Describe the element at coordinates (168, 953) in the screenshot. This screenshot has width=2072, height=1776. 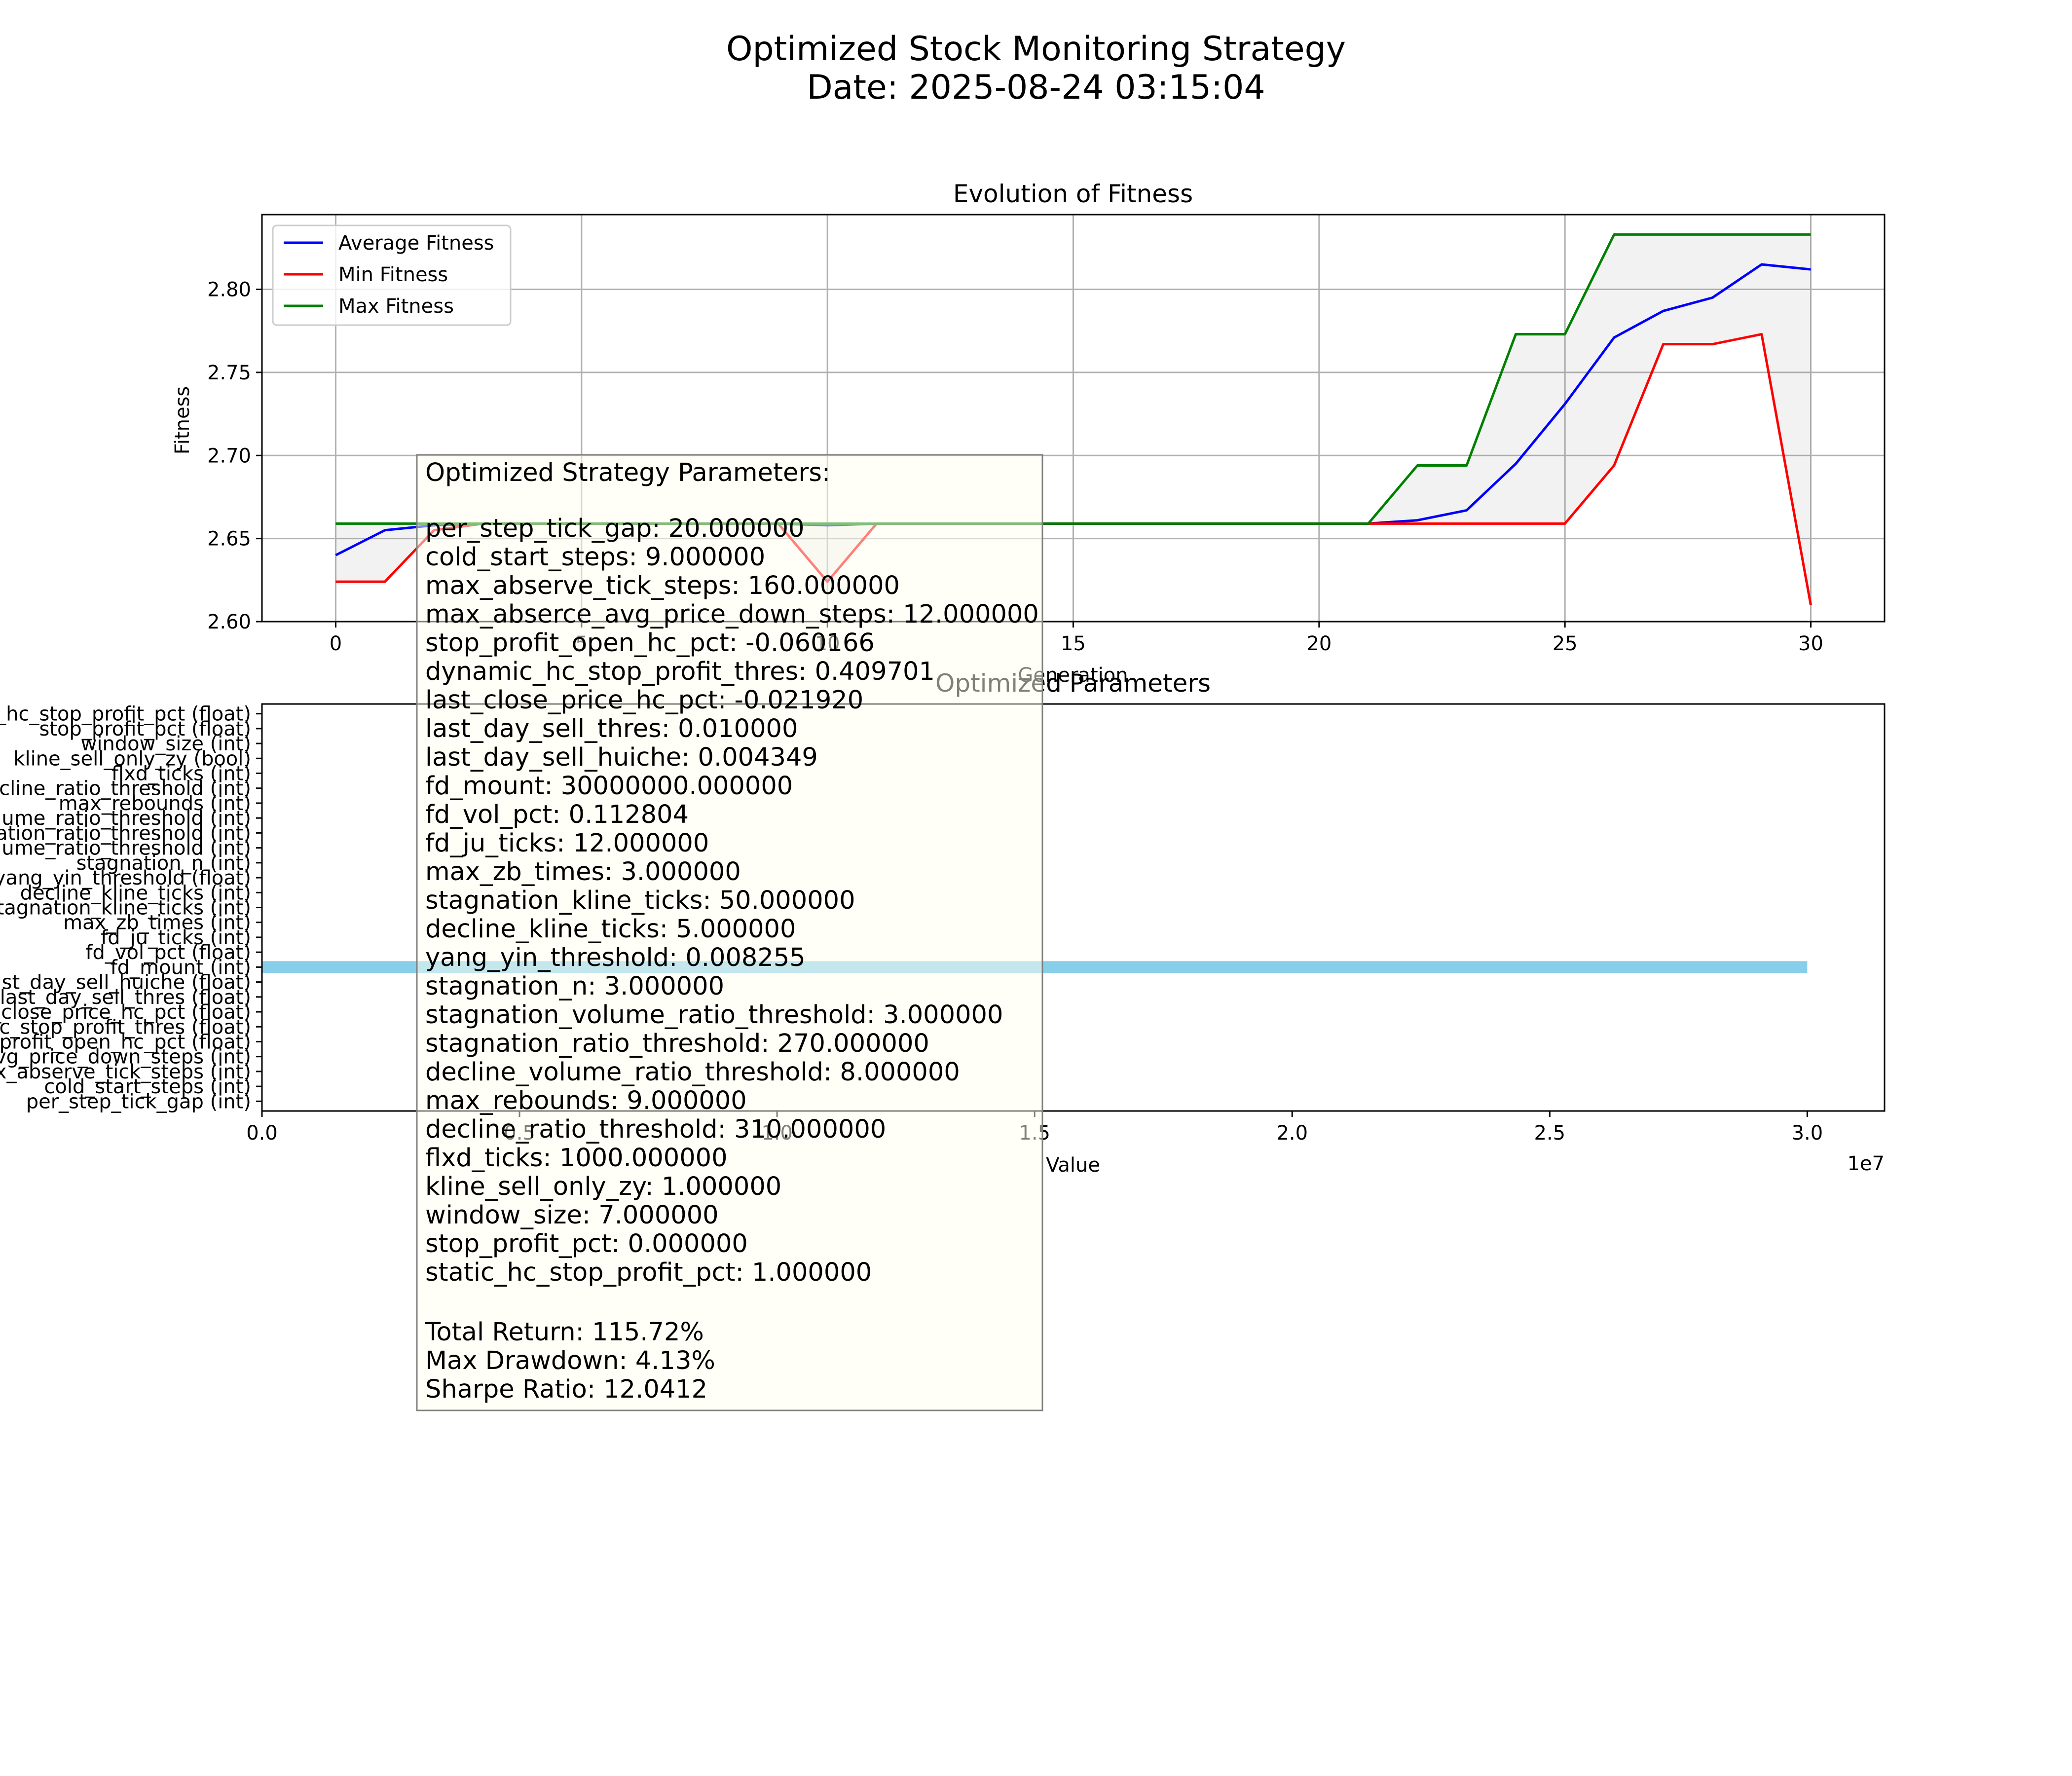
I see `parameter-tick-label: fd_vol_pct (float)` at that location.